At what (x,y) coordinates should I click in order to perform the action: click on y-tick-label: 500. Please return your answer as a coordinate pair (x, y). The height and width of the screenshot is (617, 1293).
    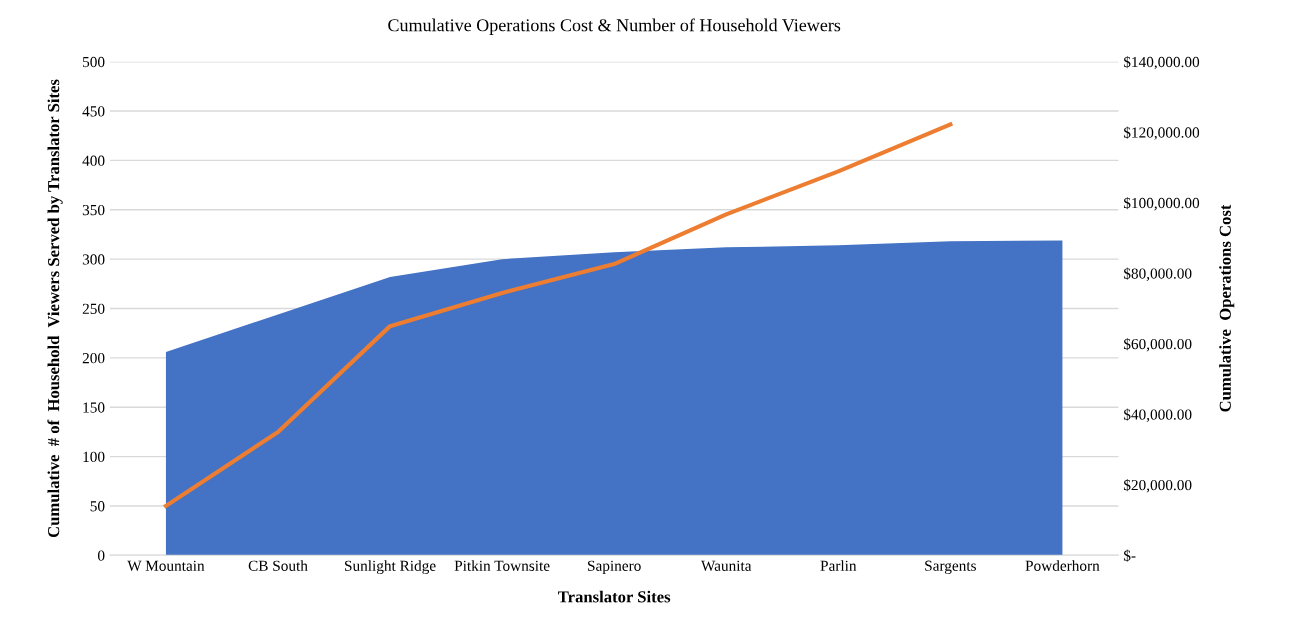
    Looking at the image, I should click on (94, 62).